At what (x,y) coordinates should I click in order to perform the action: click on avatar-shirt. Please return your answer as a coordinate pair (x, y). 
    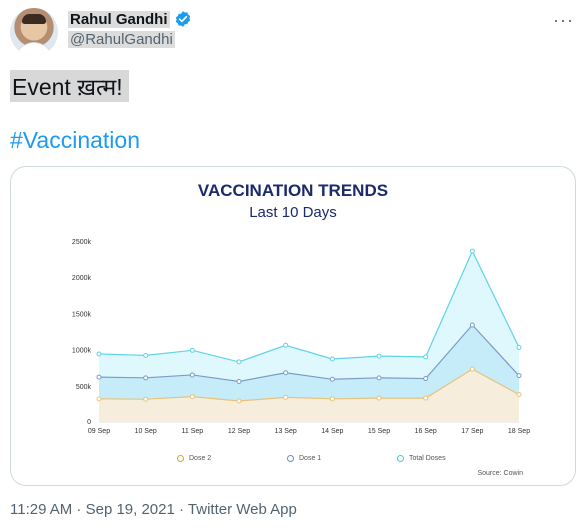
    Looking at the image, I should click on (34, 49).